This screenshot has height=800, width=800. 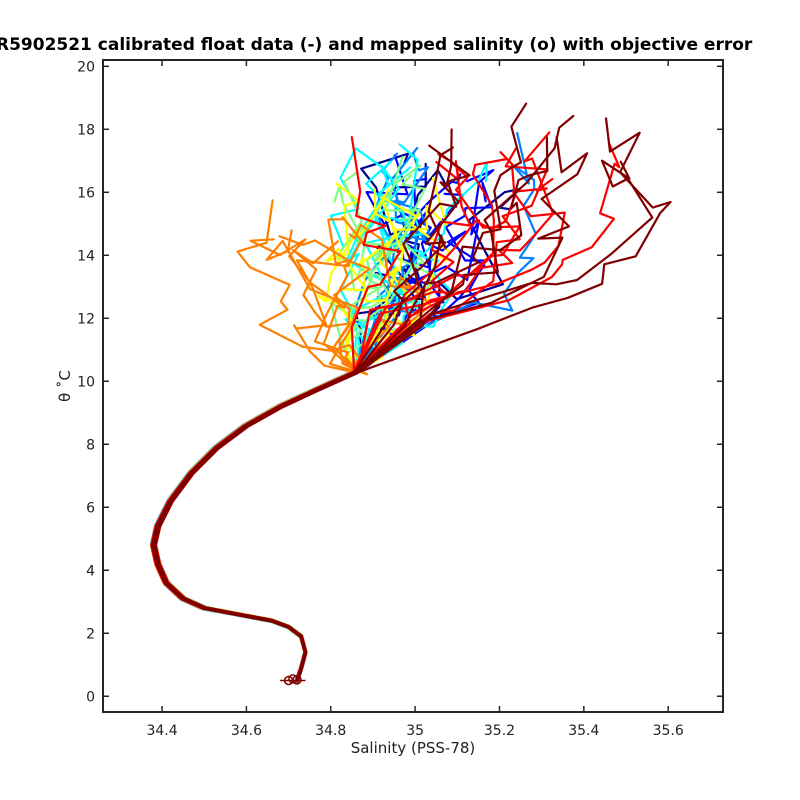 I want to click on mapped-salinity-markers, so click(x=293, y=680).